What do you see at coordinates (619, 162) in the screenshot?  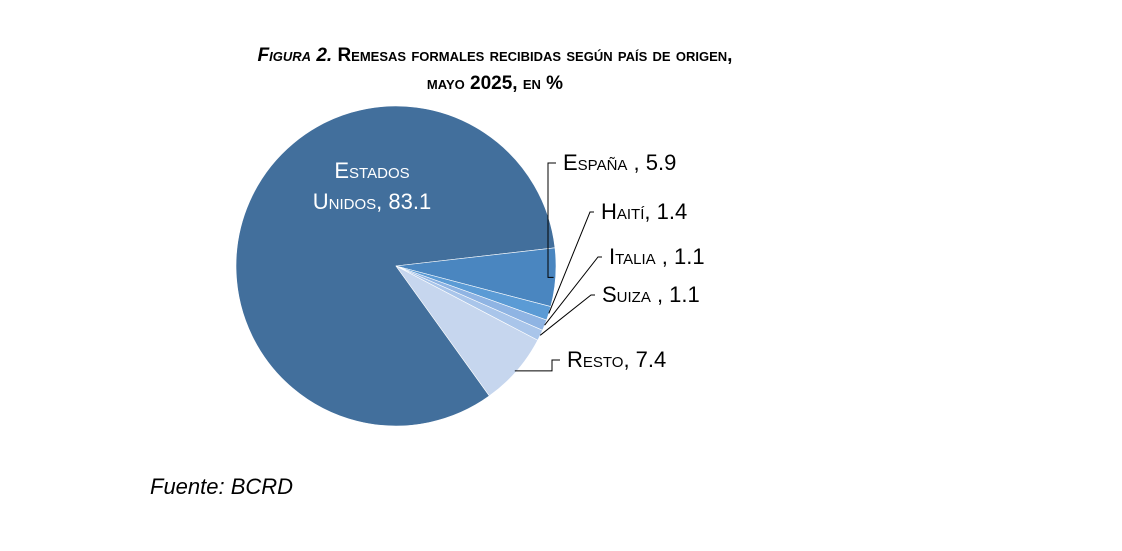 I see `data-label-espana: España , 5.9` at bounding box center [619, 162].